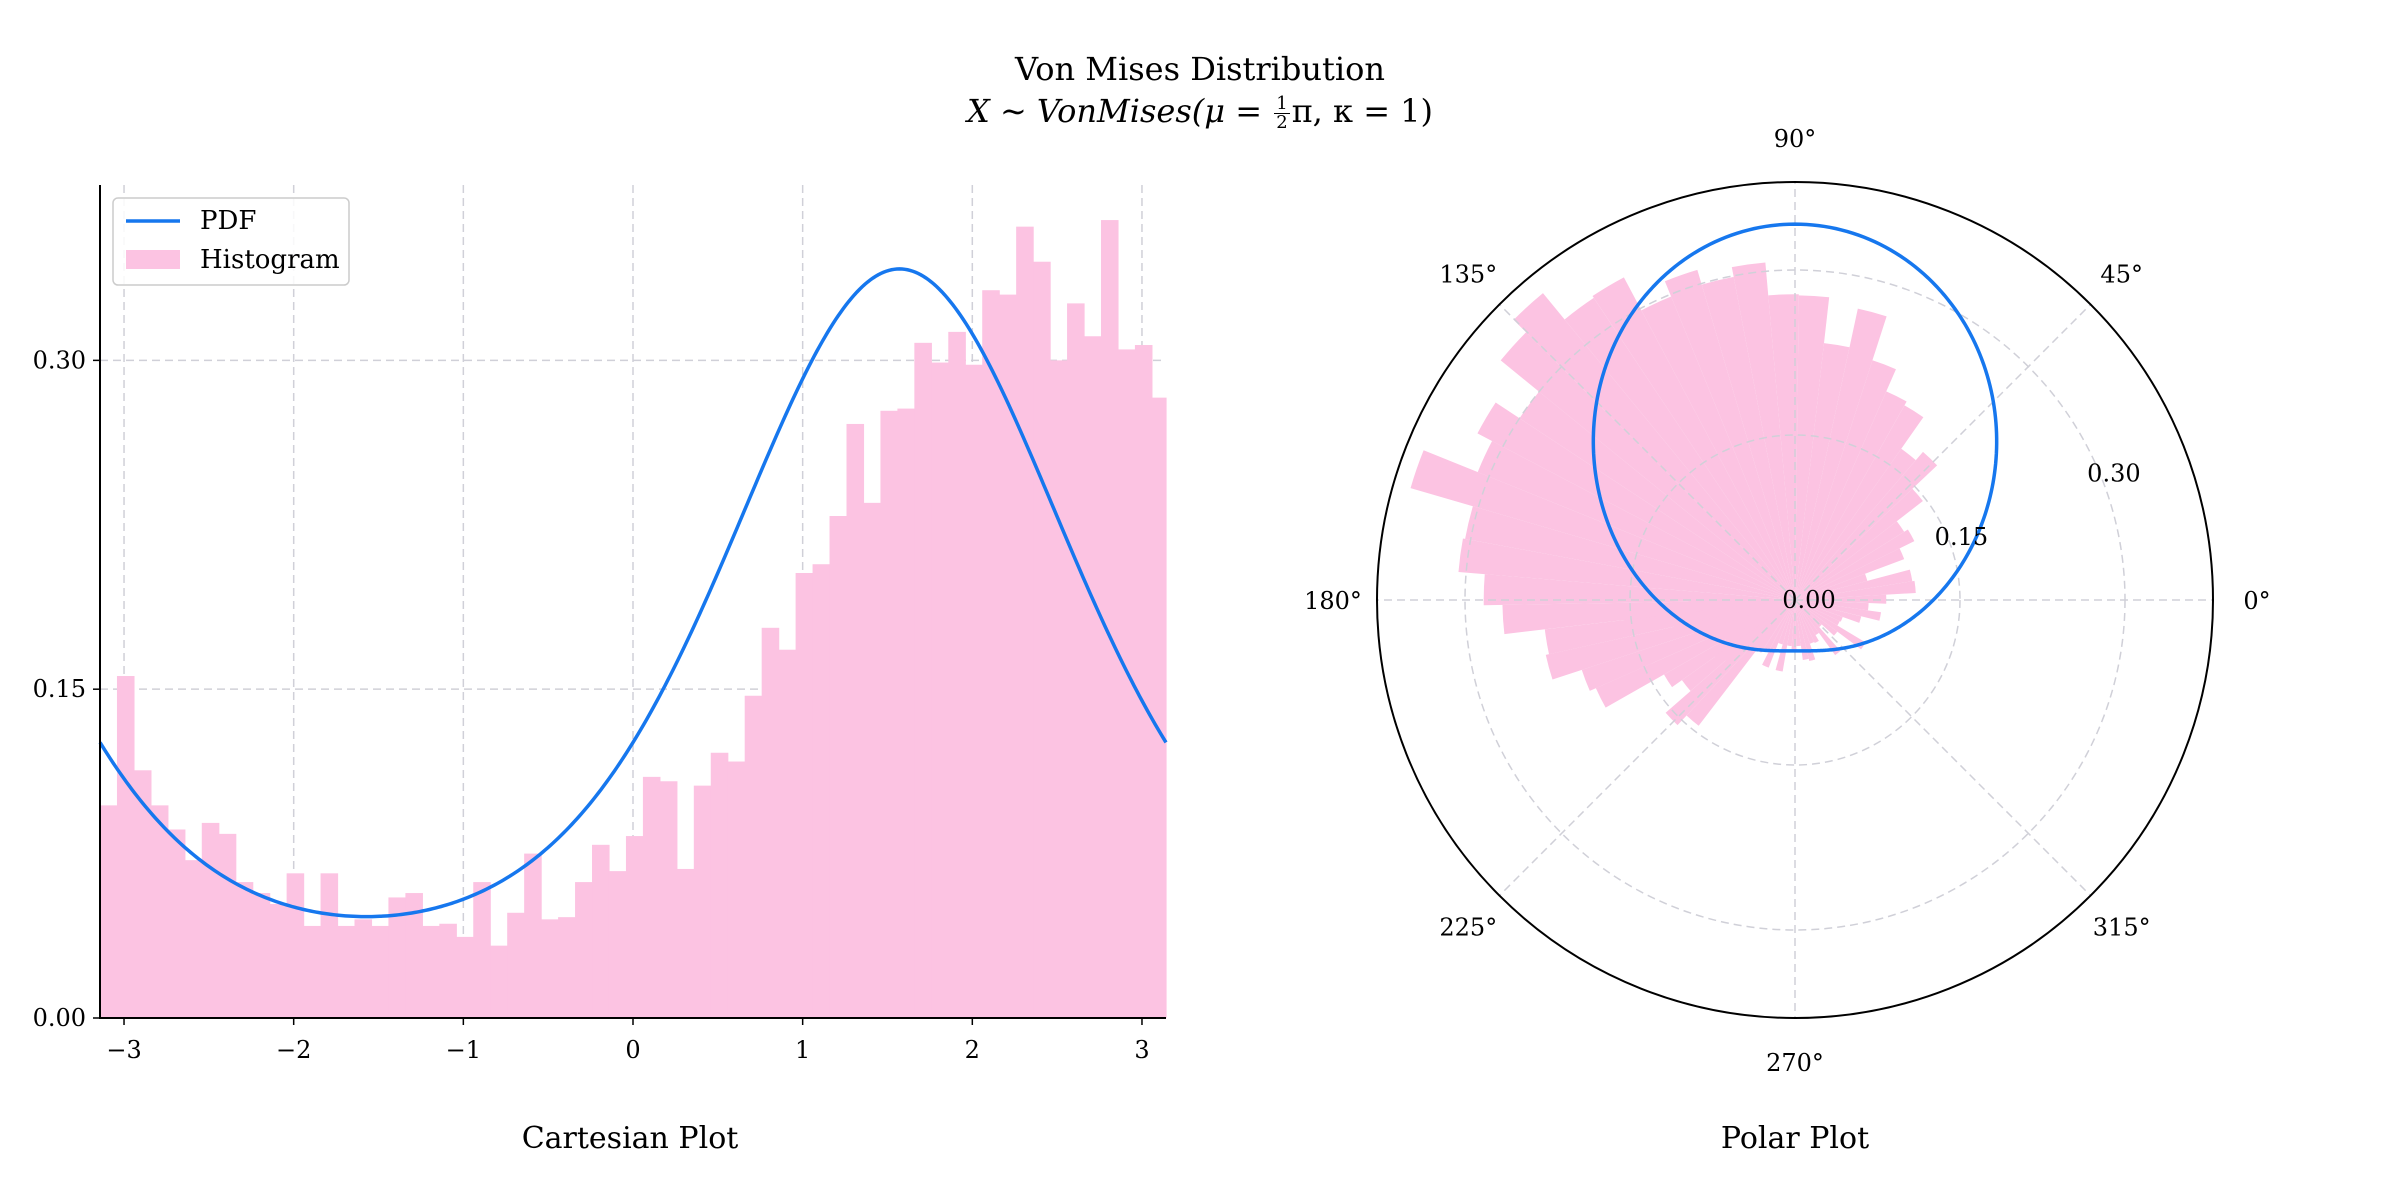 Image resolution: width=2400 pixels, height=1200 pixels. What do you see at coordinates (632, 1050) in the screenshot?
I see `x-tick-label: 0` at bounding box center [632, 1050].